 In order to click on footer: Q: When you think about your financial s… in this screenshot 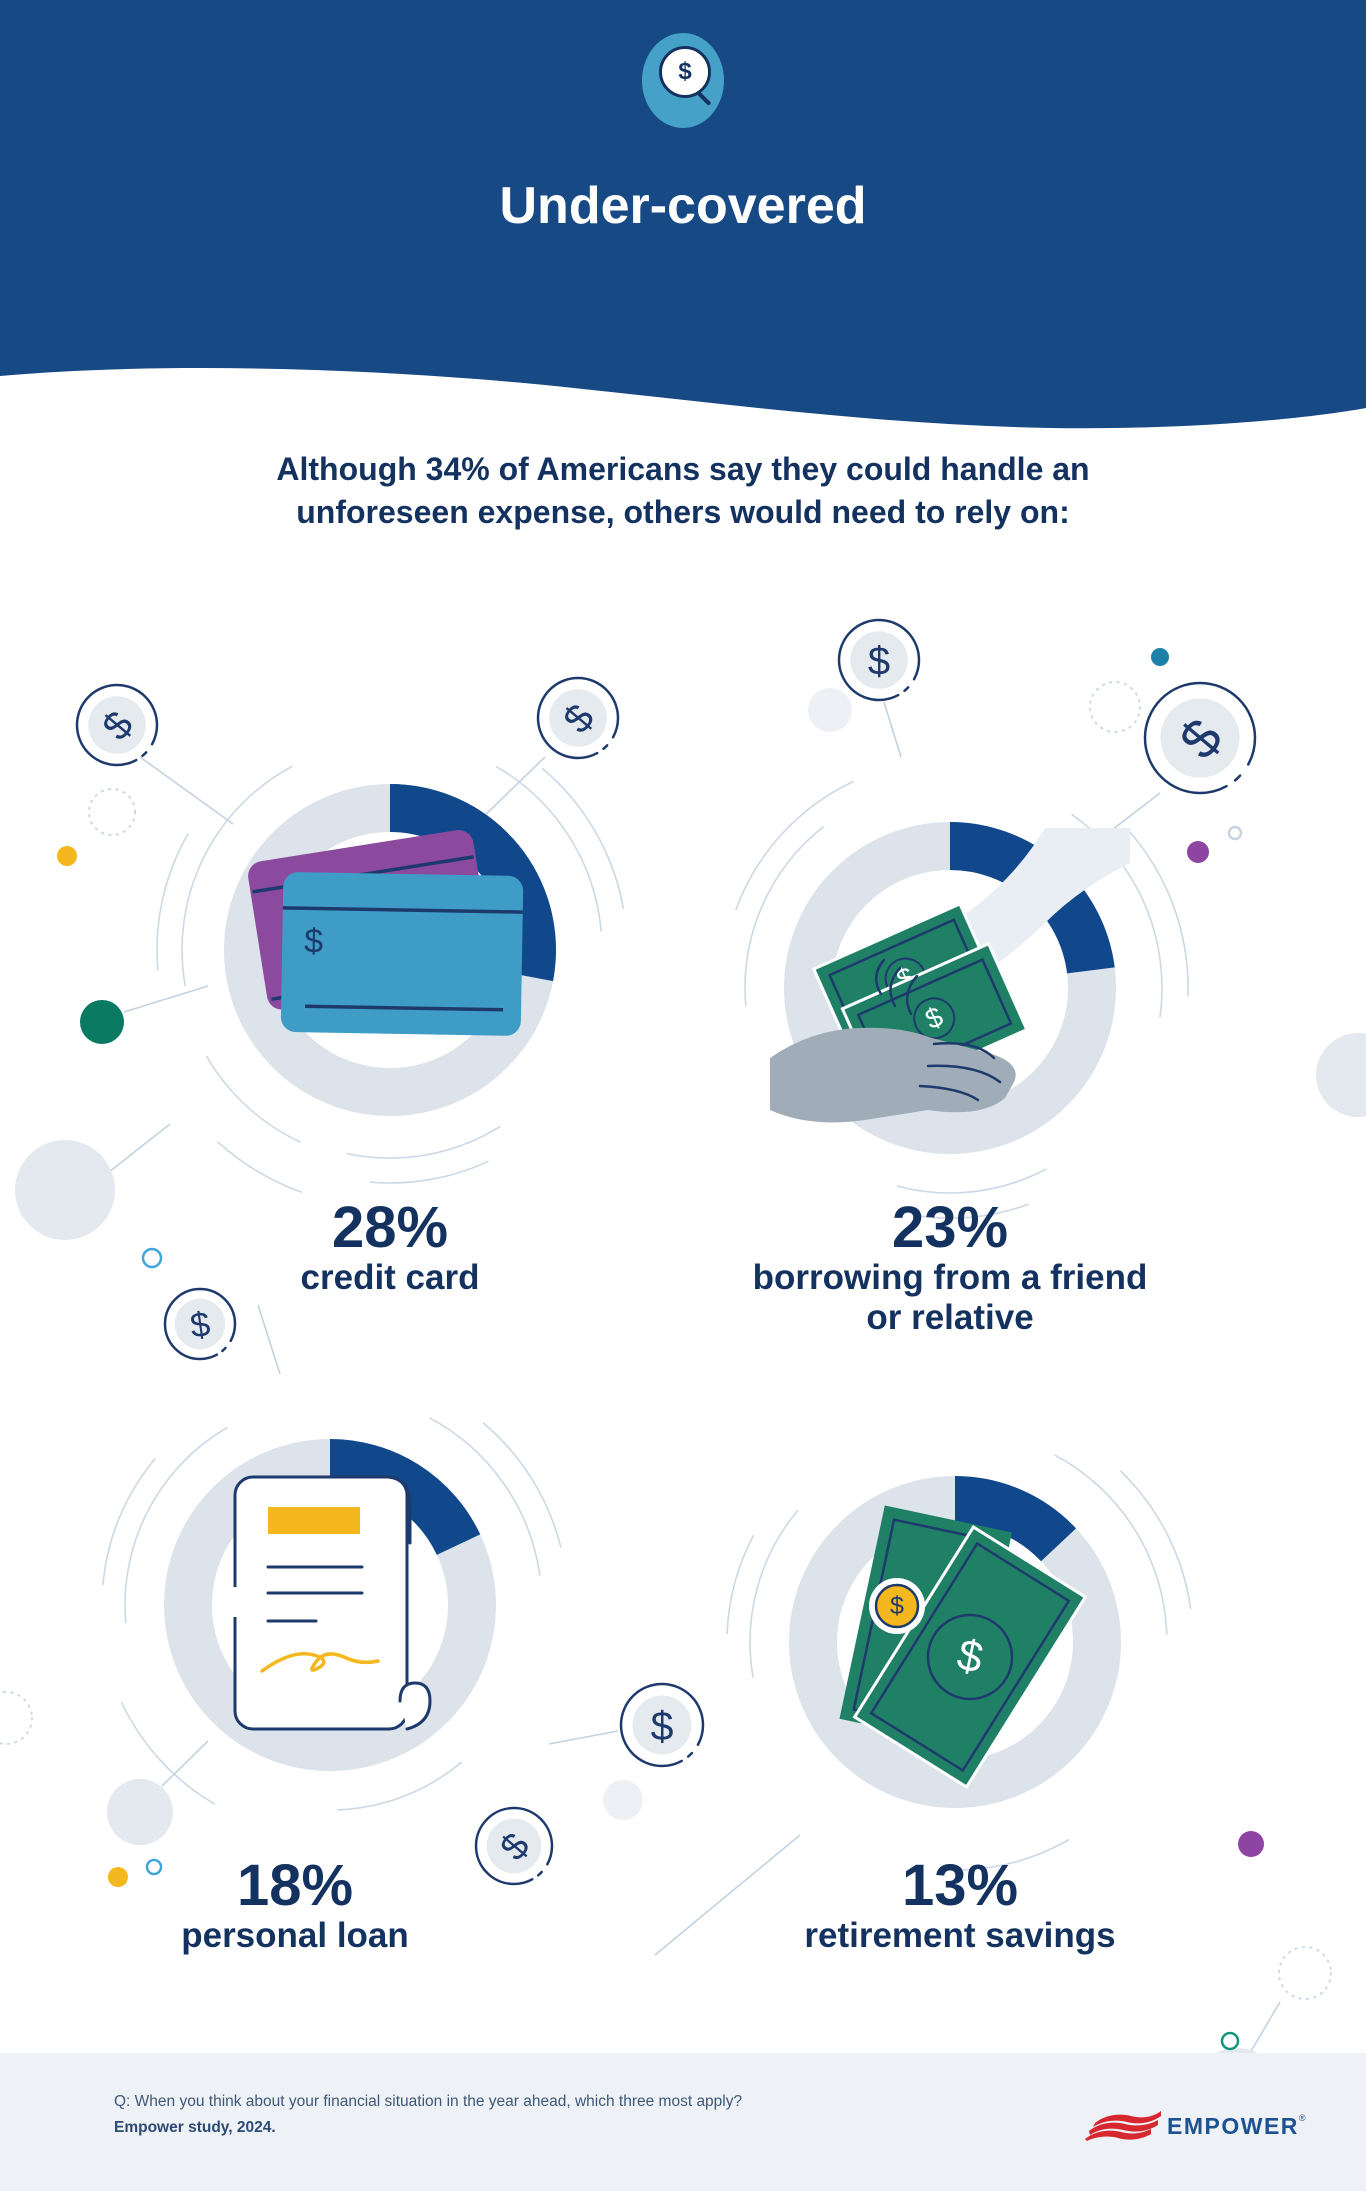, I will do `click(683, 2122)`.